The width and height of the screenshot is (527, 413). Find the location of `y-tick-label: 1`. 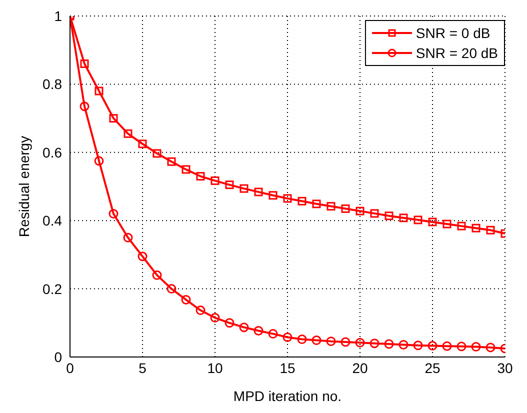

y-tick-label: 1 is located at coordinates (58, 16).